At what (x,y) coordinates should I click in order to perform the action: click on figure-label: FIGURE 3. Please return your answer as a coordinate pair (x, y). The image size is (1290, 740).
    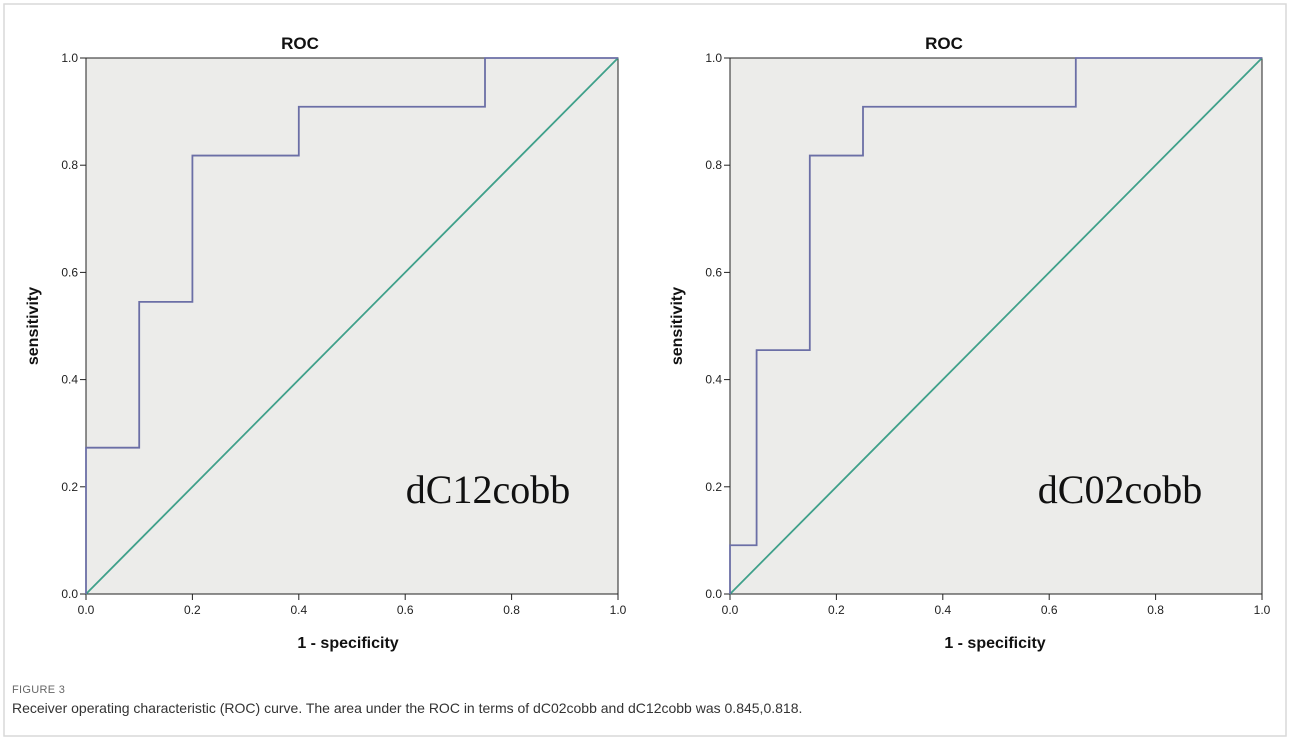
    Looking at the image, I should click on (39, 690).